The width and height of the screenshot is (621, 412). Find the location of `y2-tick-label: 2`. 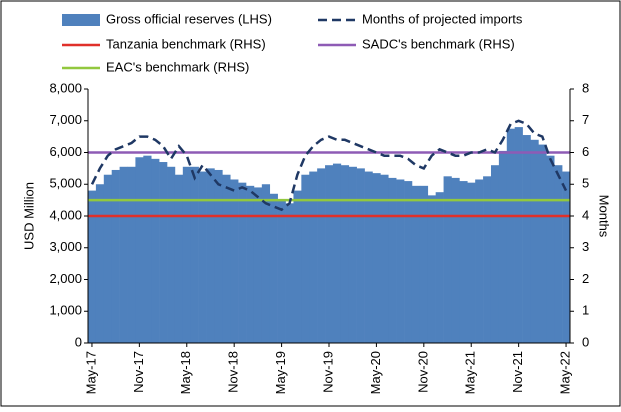

y2-tick-label: 2 is located at coordinates (585, 278).